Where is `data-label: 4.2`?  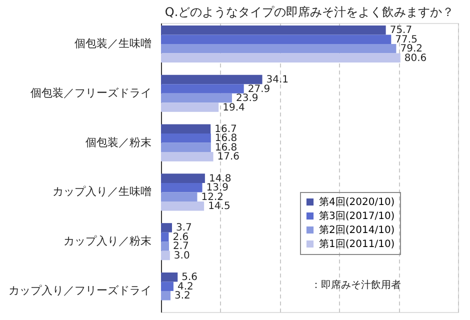
data-label: 4.2 is located at coordinates (185, 286).